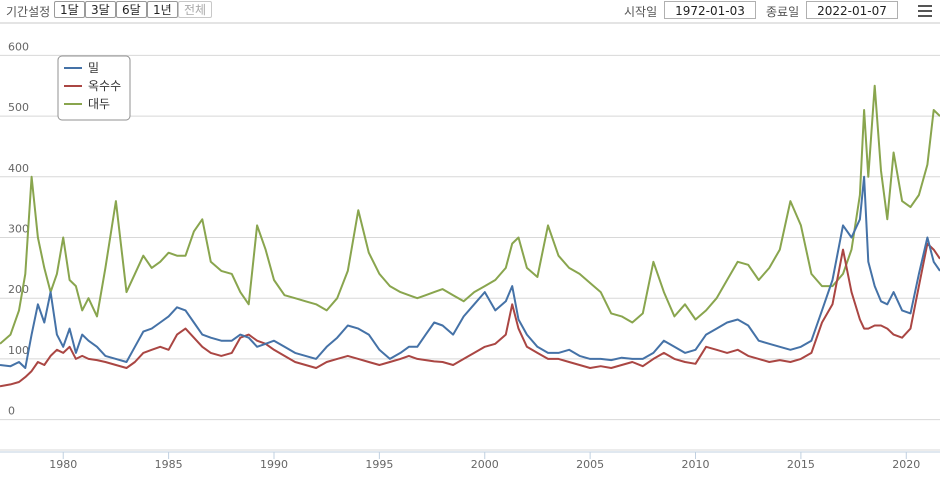 The image size is (940, 485). I want to click on x-tick-label: 1980, so click(63, 464).